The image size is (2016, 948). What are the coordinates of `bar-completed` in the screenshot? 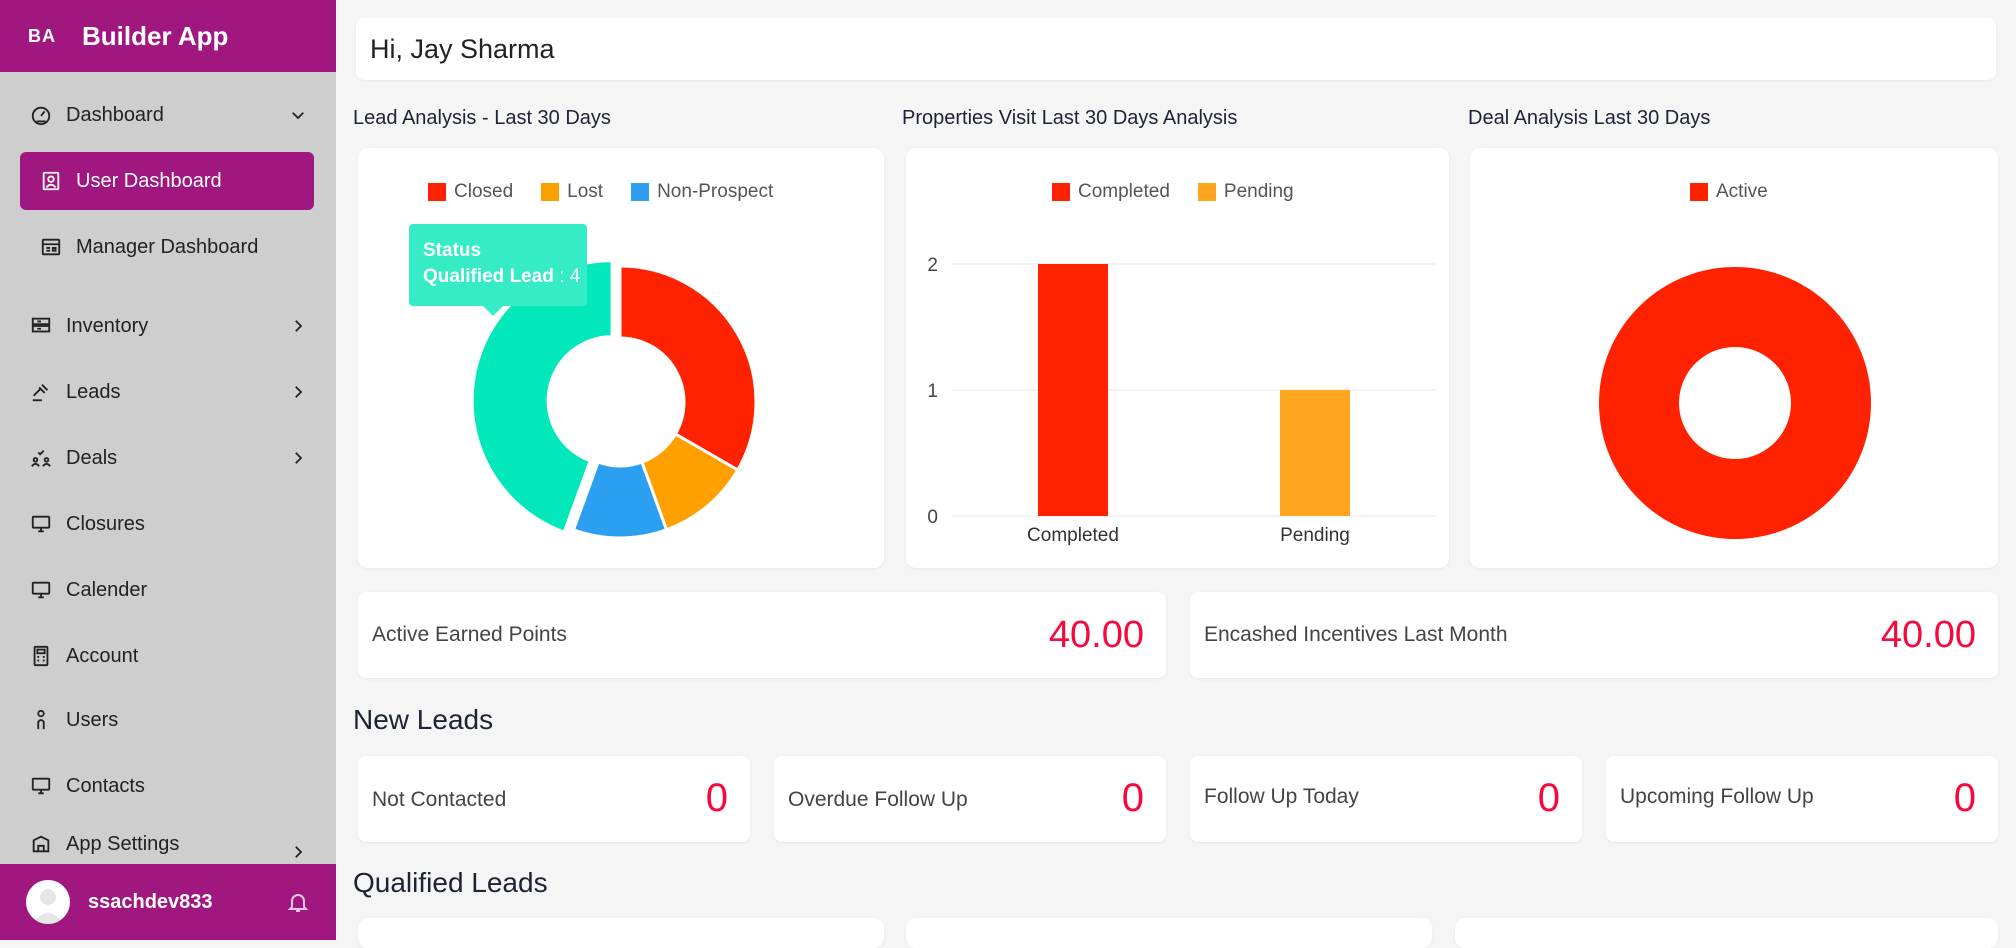 It's located at (1073, 390).